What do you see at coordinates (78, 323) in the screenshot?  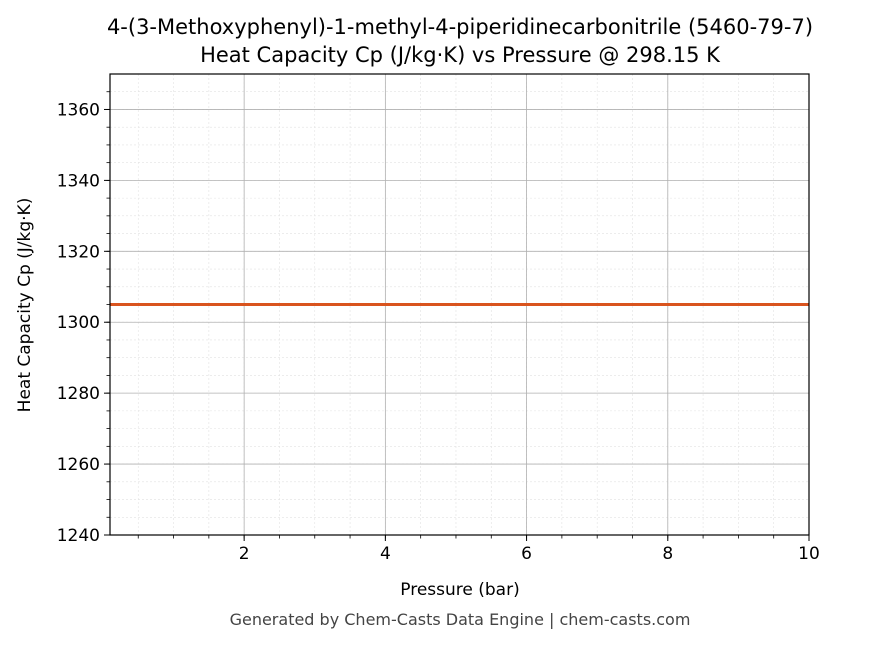 I see `y-tick-label: 1300` at bounding box center [78, 323].